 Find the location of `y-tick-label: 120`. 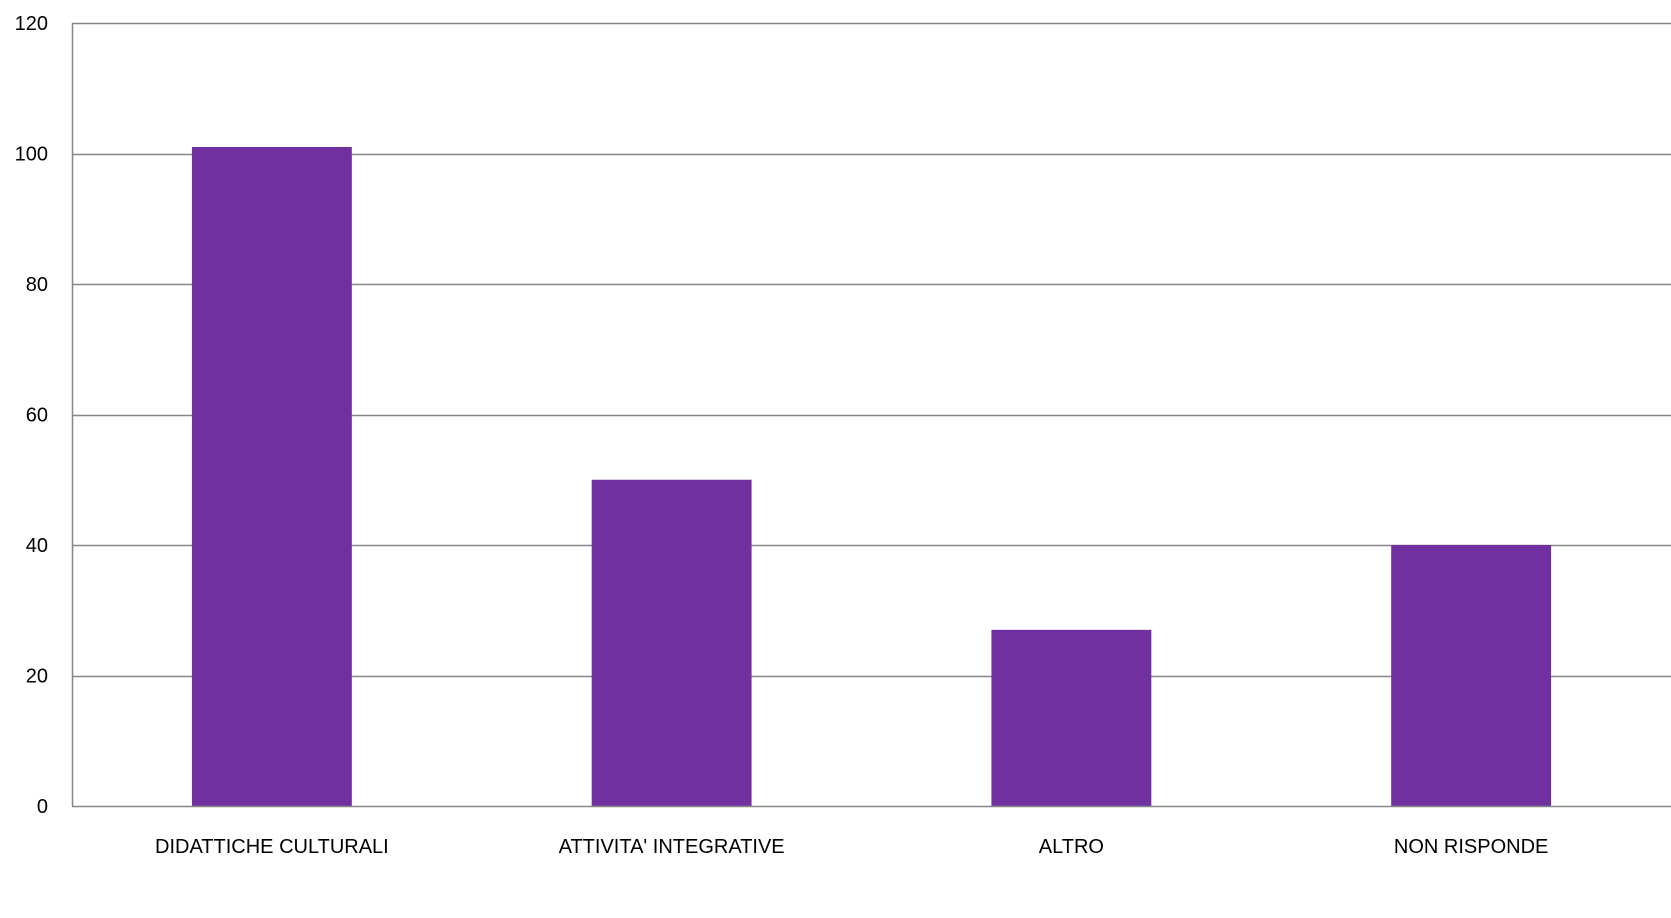

y-tick-label: 120 is located at coordinates (31, 24).